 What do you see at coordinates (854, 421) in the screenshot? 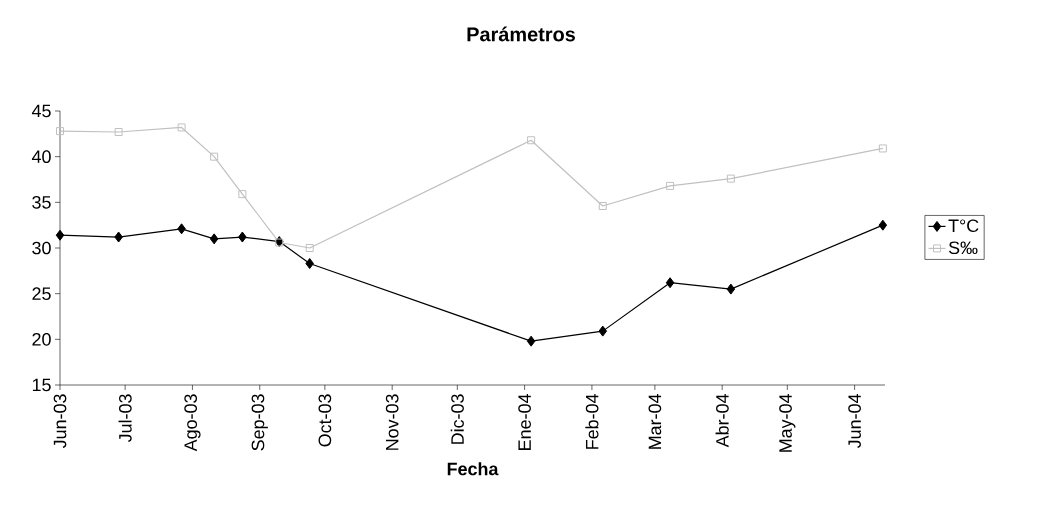
I see `x-tick-label: Jun-04` at bounding box center [854, 421].